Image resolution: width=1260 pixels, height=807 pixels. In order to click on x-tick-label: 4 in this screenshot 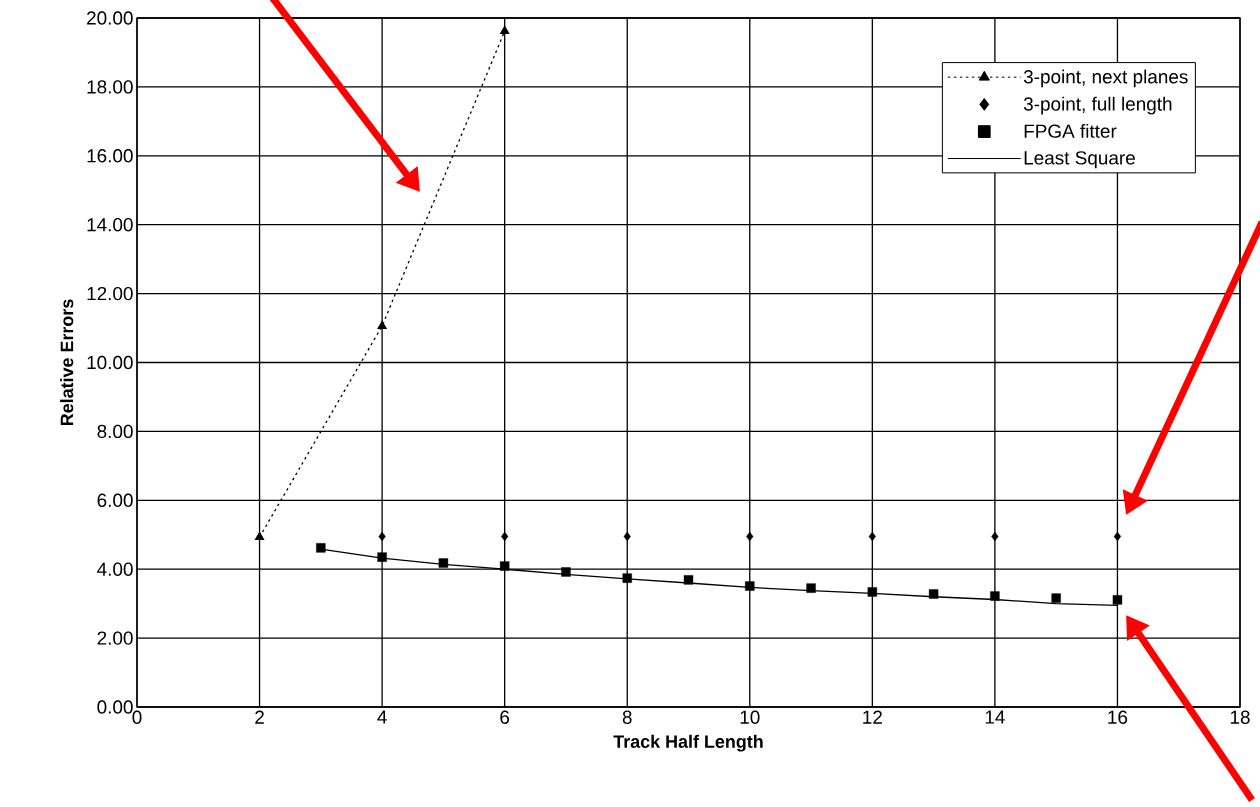, I will do `click(382, 717)`.